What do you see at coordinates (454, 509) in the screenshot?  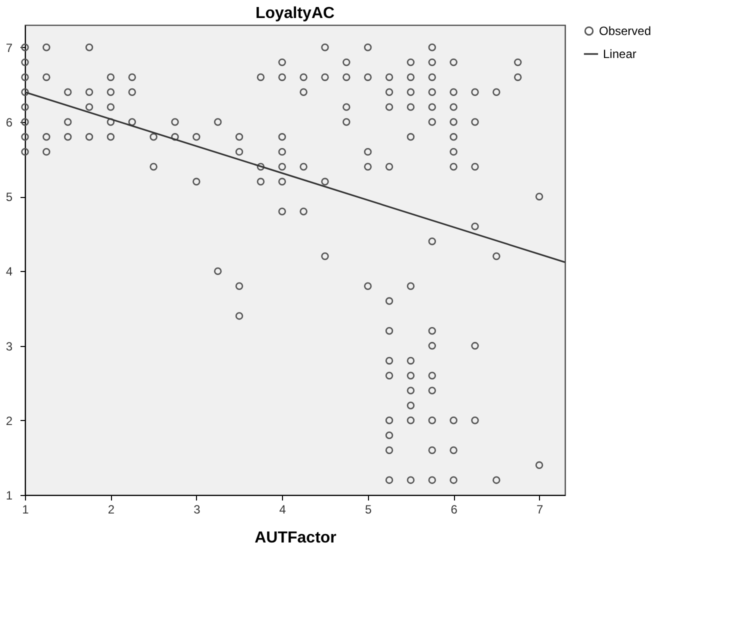 I see `x-tick-label: 6` at bounding box center [454, 509].